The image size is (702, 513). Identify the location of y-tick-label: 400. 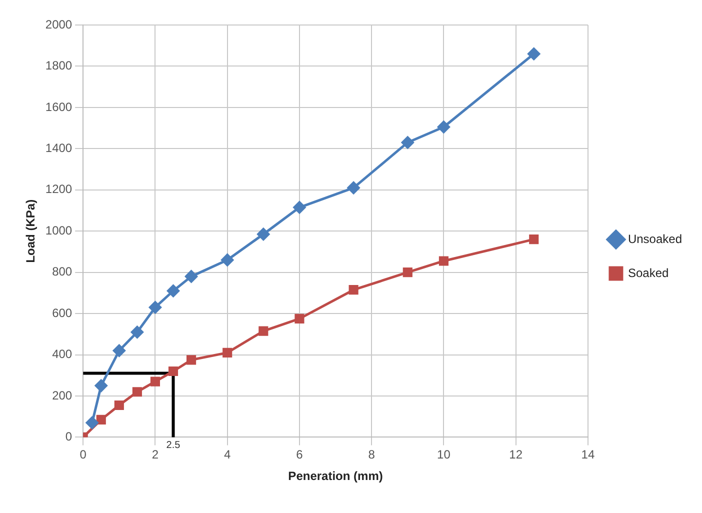
(62, 354).